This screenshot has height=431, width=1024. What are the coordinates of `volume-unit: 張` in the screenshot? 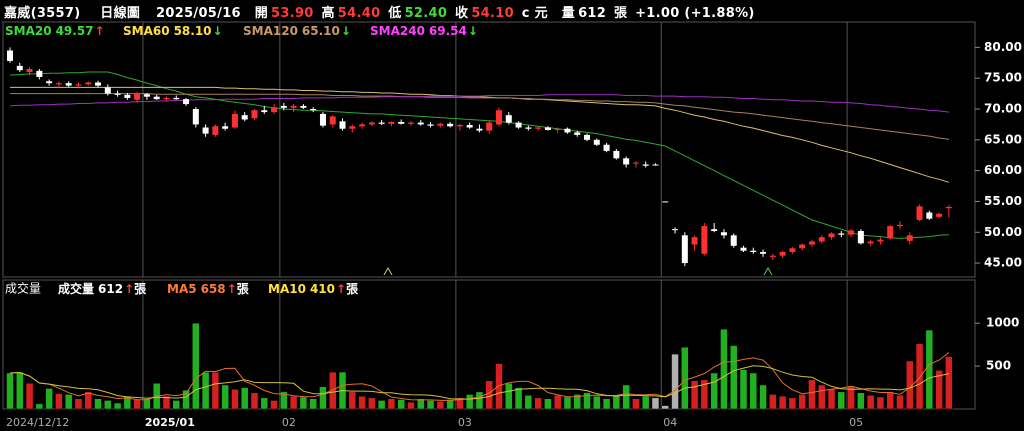 It's located at (620, 13).